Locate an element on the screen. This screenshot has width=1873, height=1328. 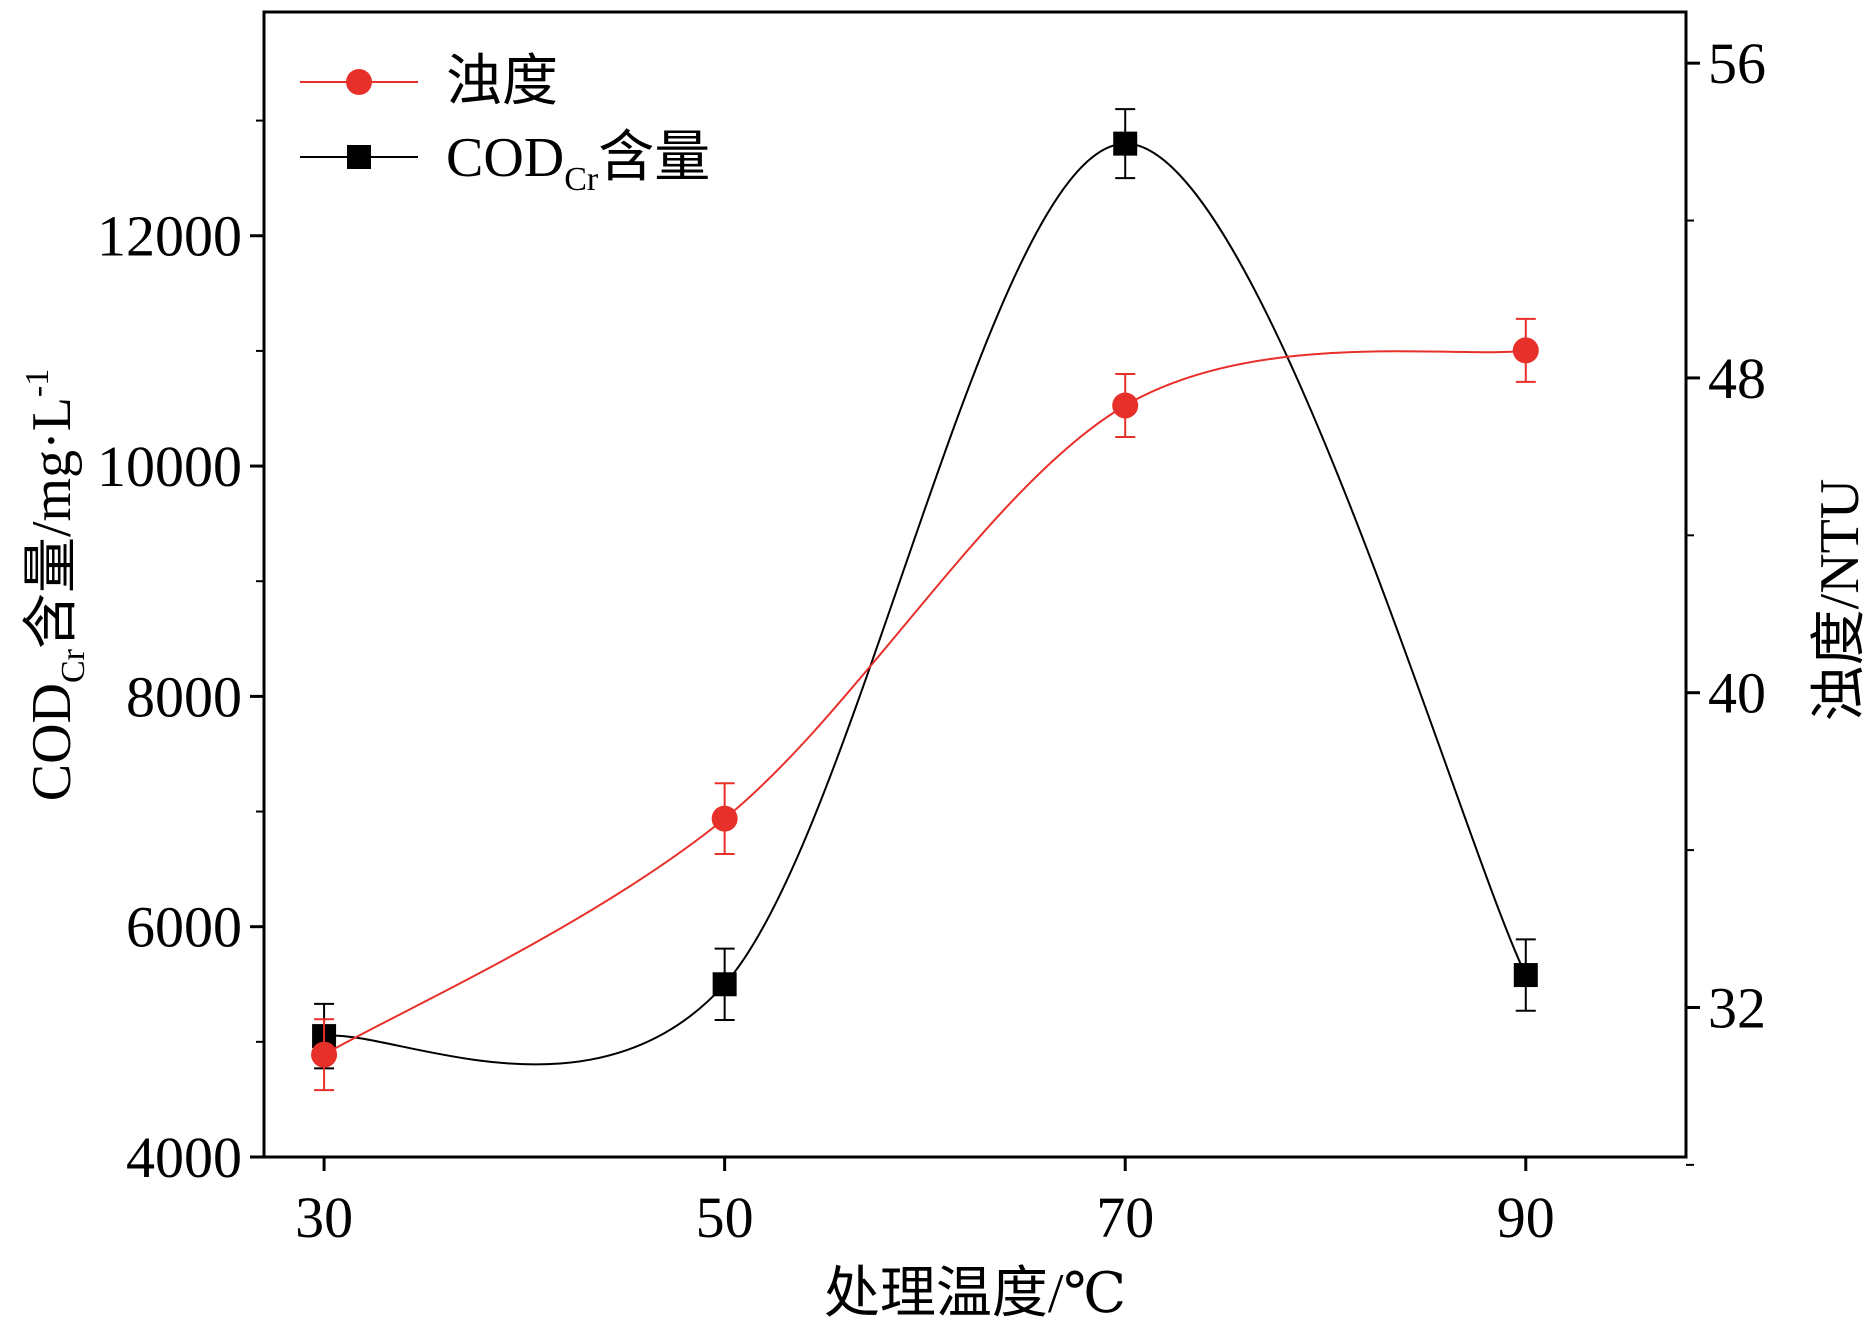
y-left-tick-label: 6000 is located at coordinates (184, 927).